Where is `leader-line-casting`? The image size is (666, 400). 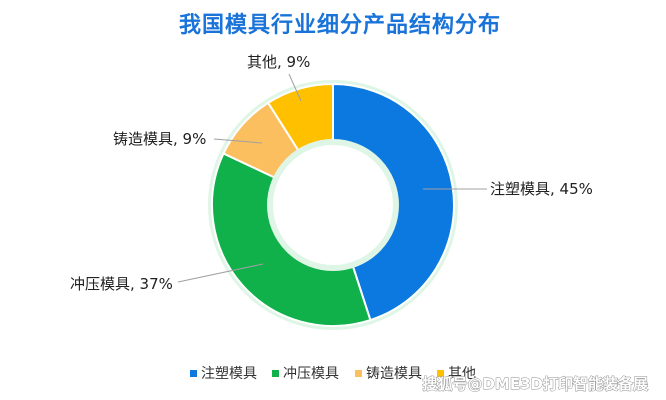 leader-line-casting is located at coordinates (238, 141).